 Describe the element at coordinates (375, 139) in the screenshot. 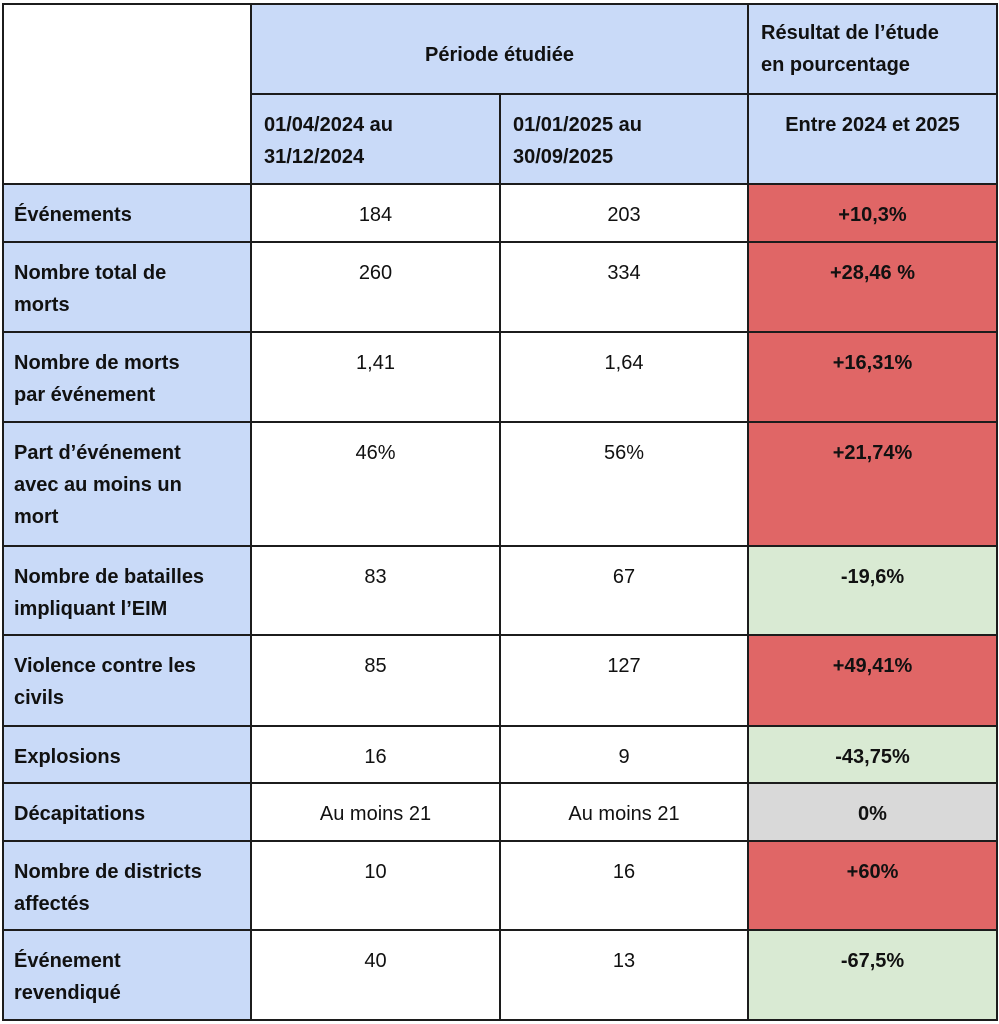

I see `period1-header: 01/04/2024 au 31/12/2024` at that location.